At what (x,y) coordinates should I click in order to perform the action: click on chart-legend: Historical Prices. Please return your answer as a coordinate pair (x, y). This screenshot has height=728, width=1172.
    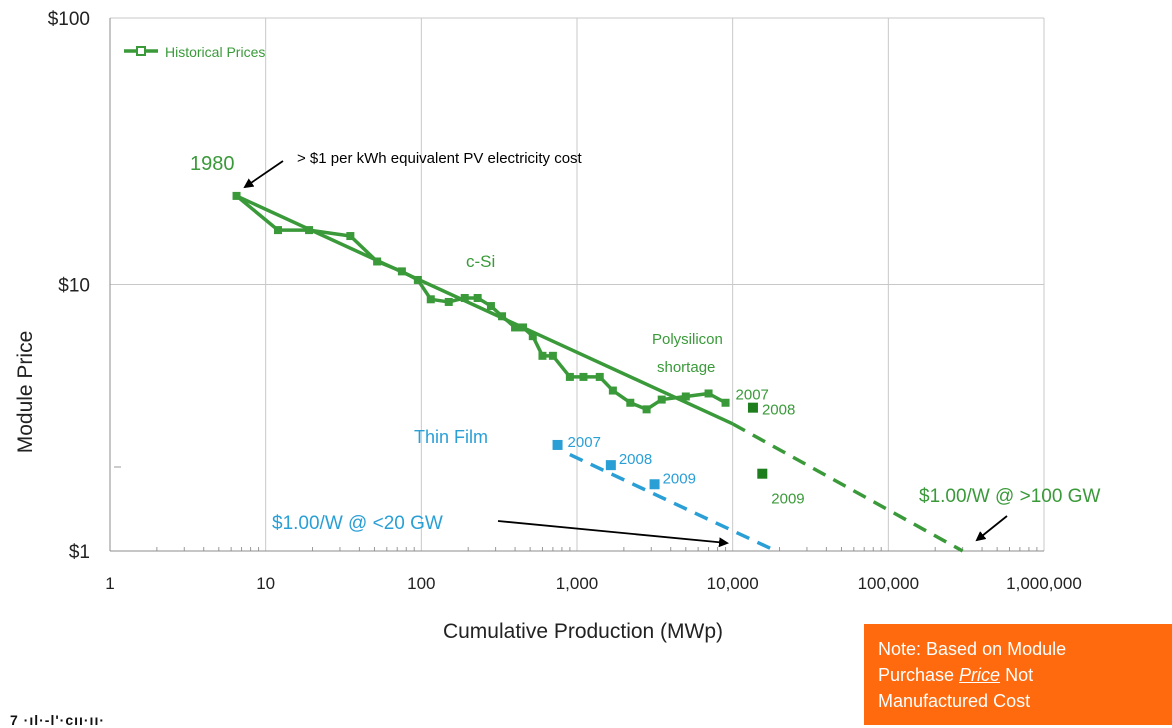
    Looking at the image, I should click on (194, 52).